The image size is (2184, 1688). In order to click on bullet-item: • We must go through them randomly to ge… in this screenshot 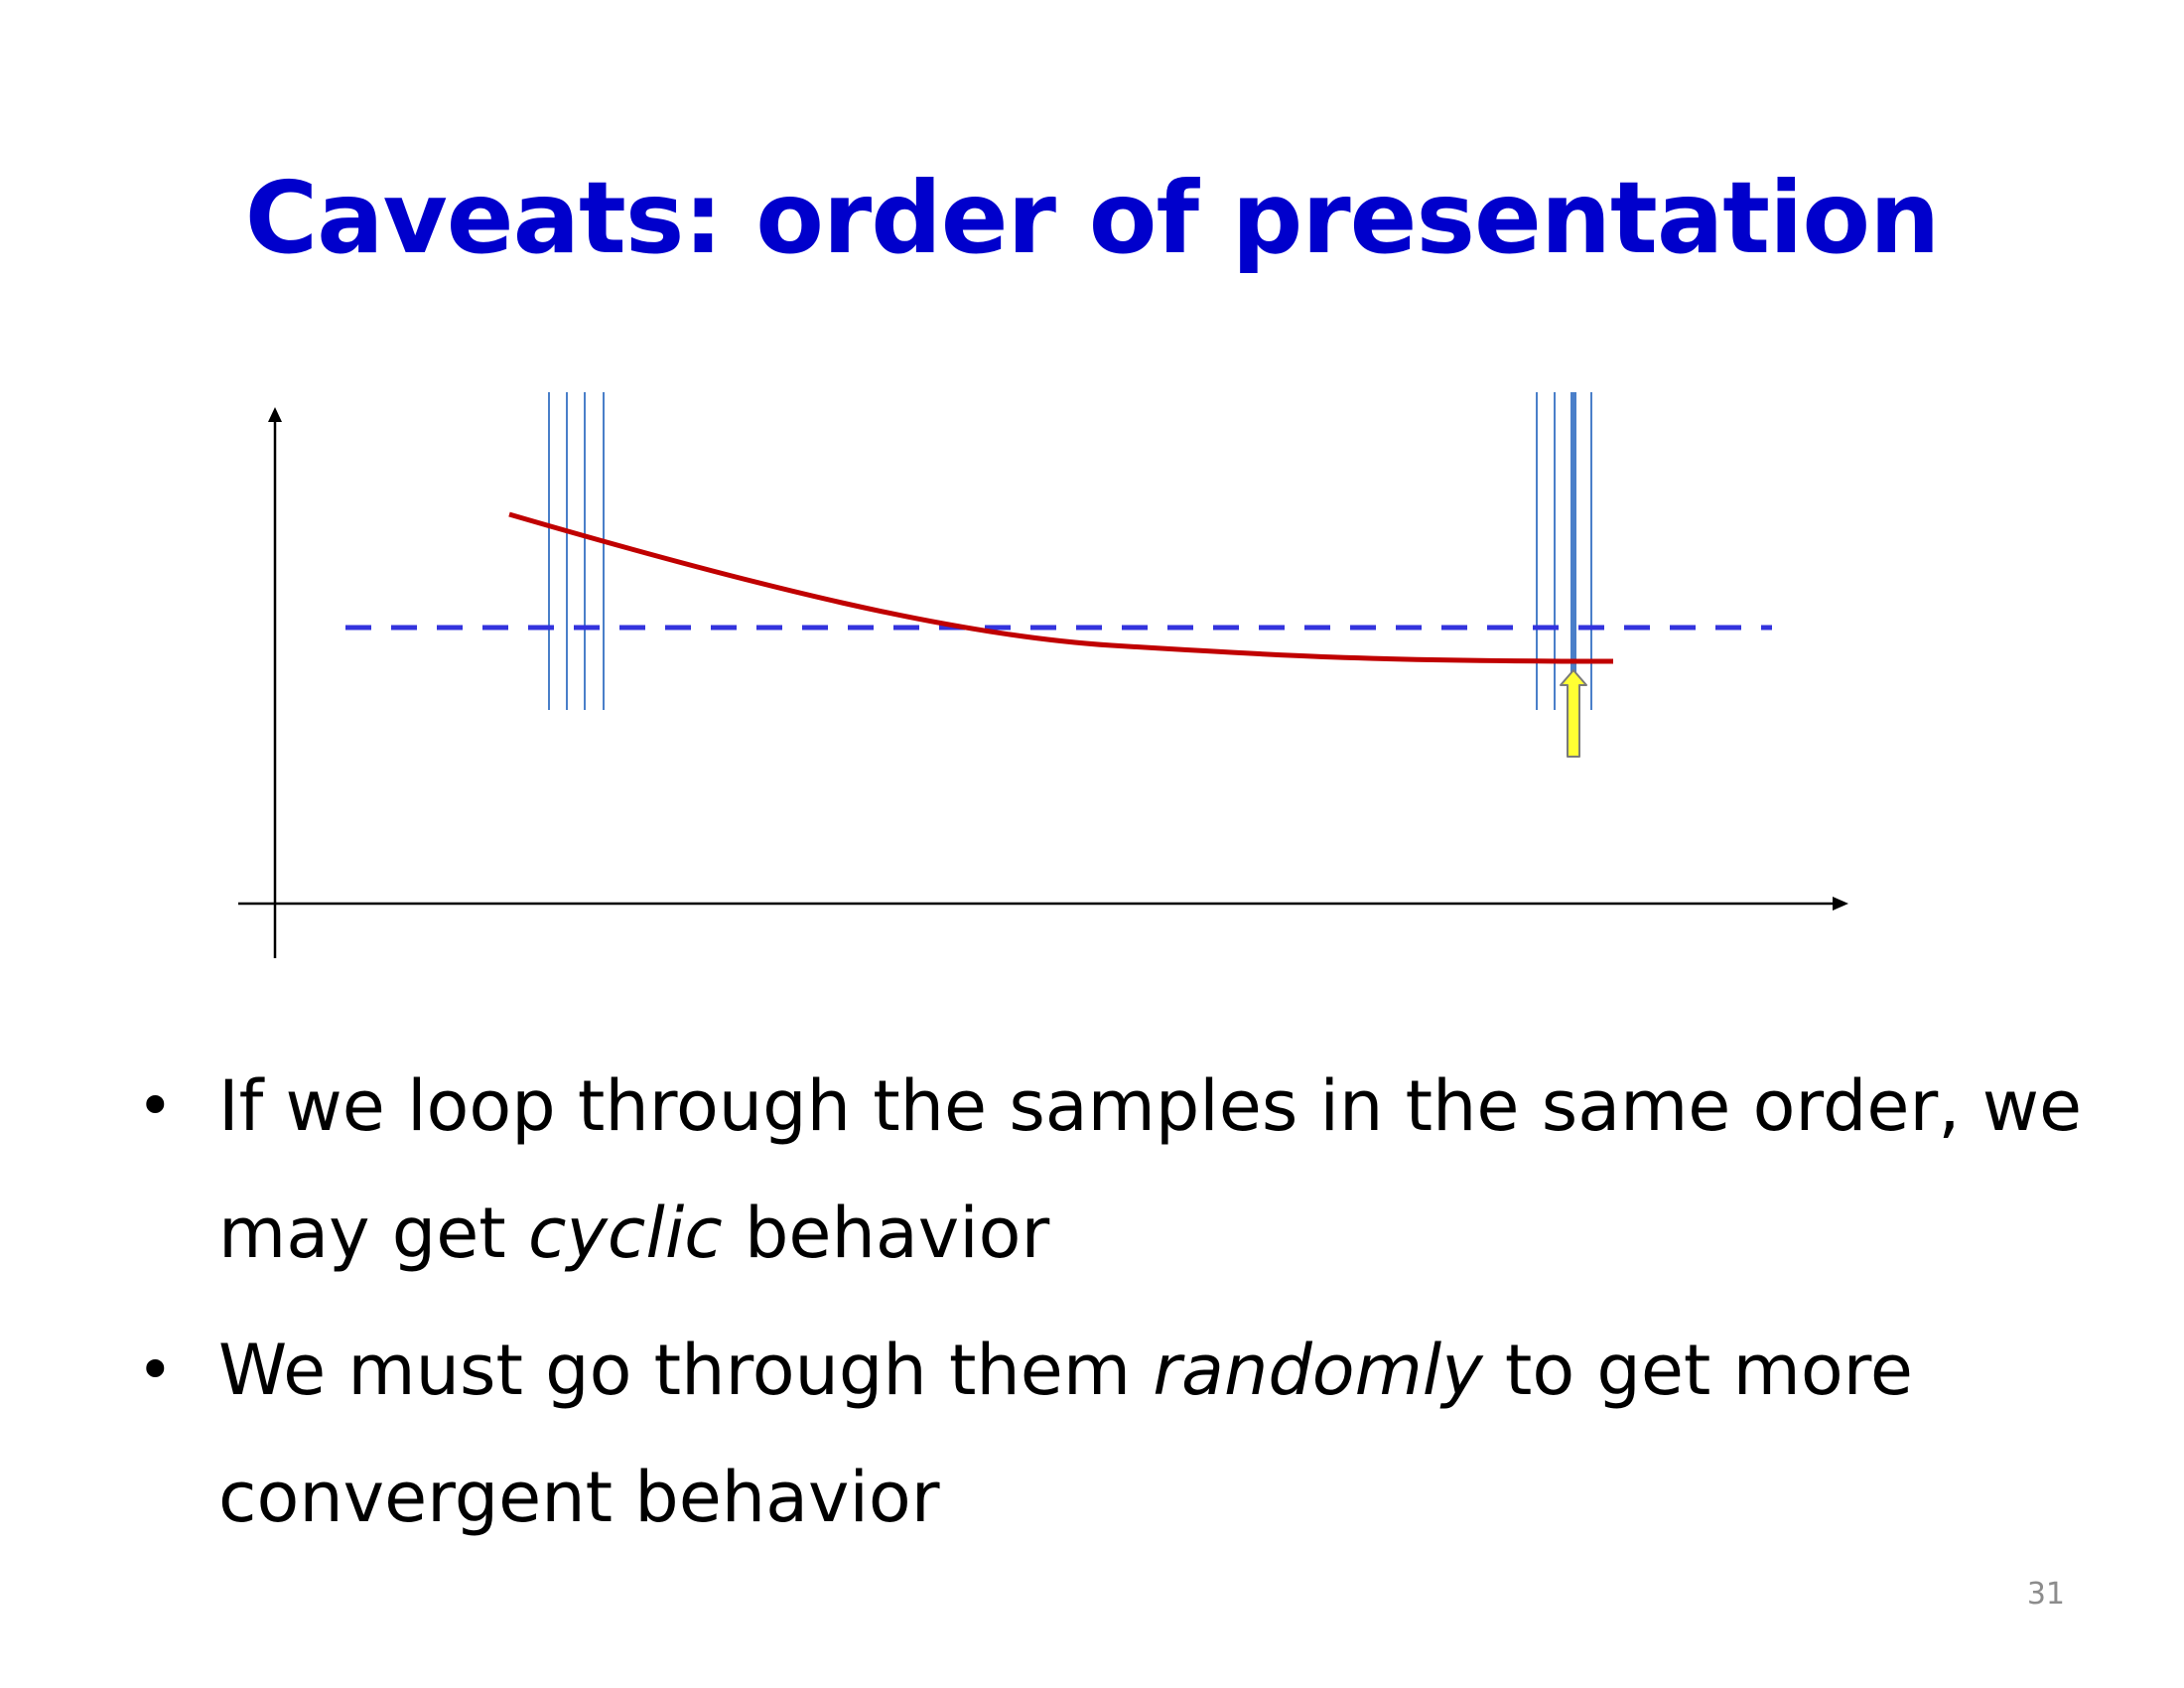, I will do `click(1117, 1434)`.